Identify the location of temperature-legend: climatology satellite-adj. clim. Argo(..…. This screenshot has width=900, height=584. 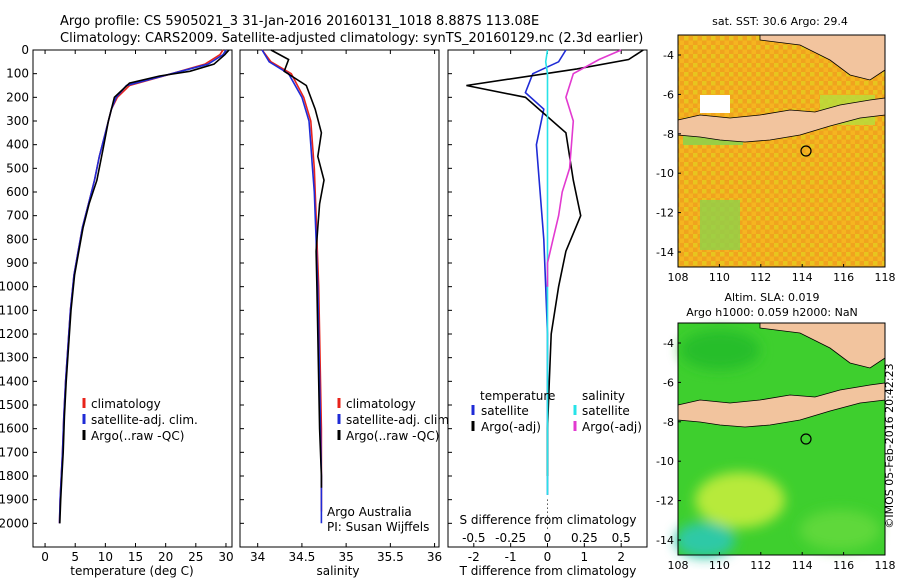
(140, 420).